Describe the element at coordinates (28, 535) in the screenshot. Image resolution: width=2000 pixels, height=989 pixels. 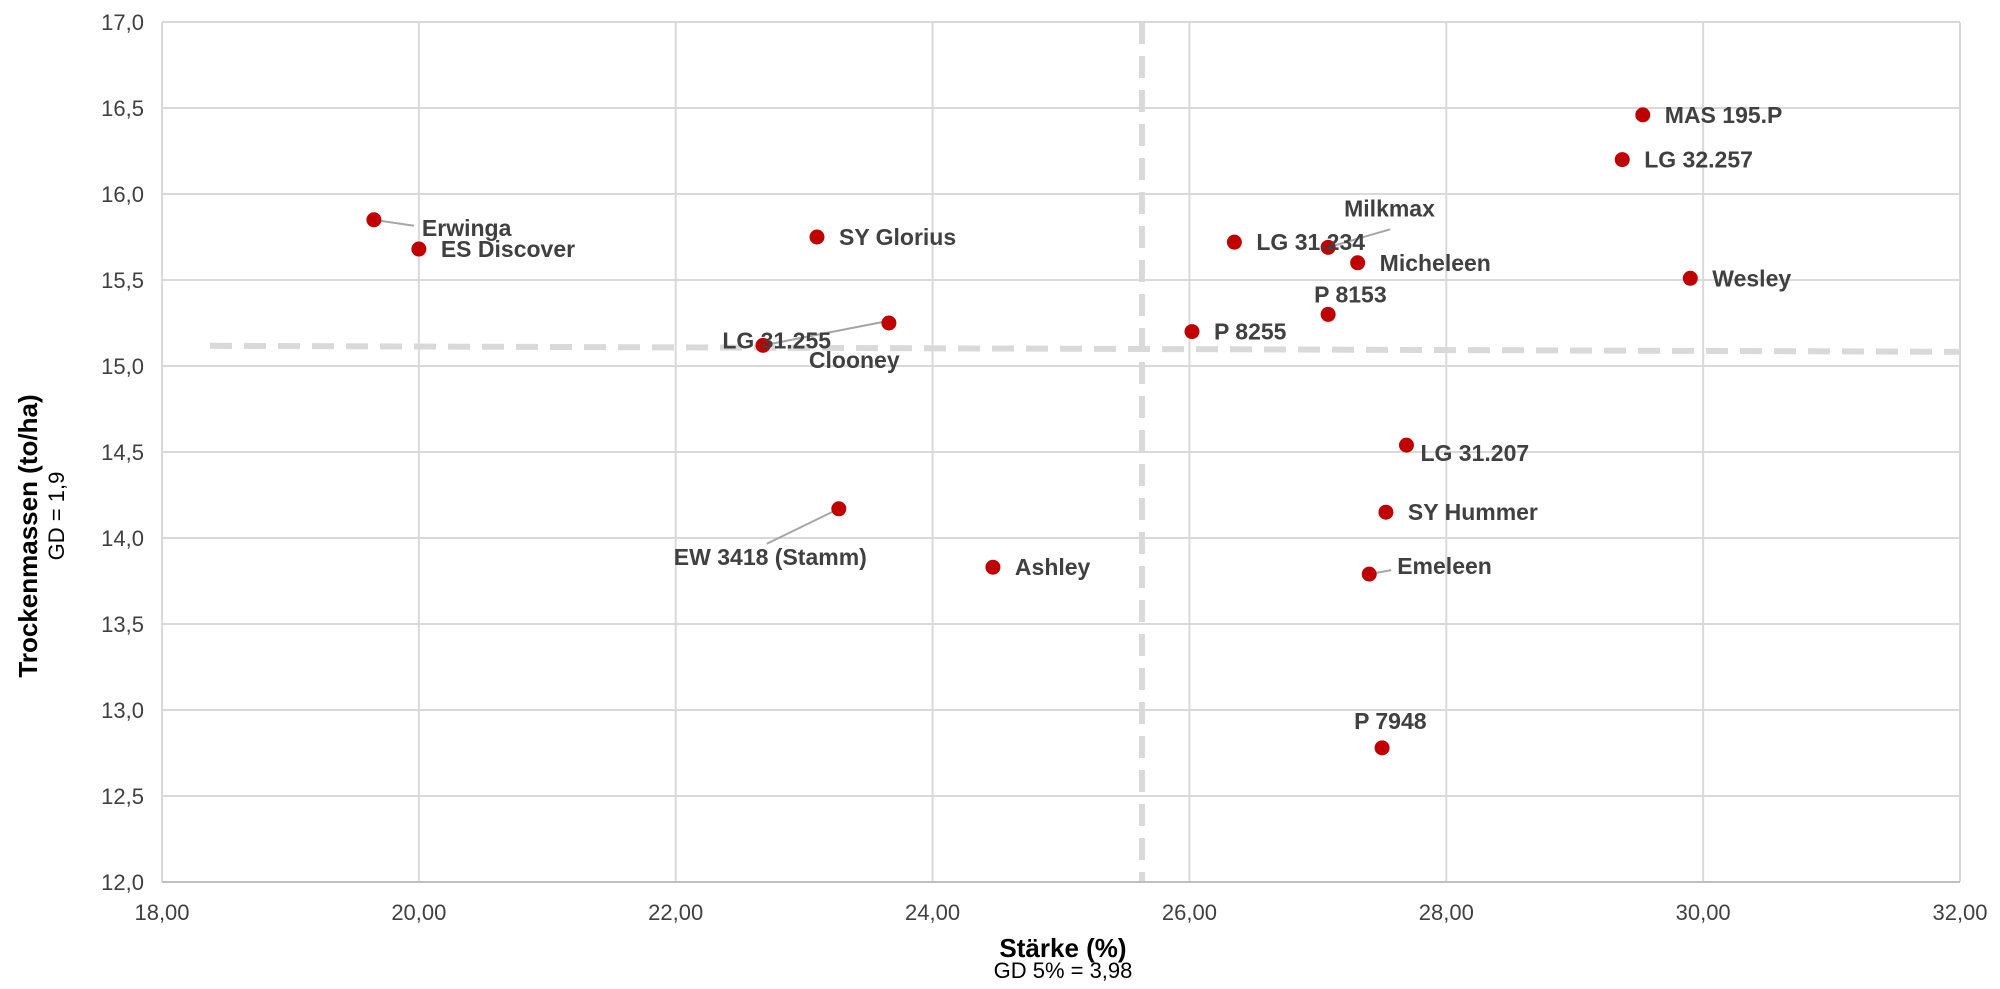
I see `y-axis-title: Trockenmassen (to/ha)` at that location.